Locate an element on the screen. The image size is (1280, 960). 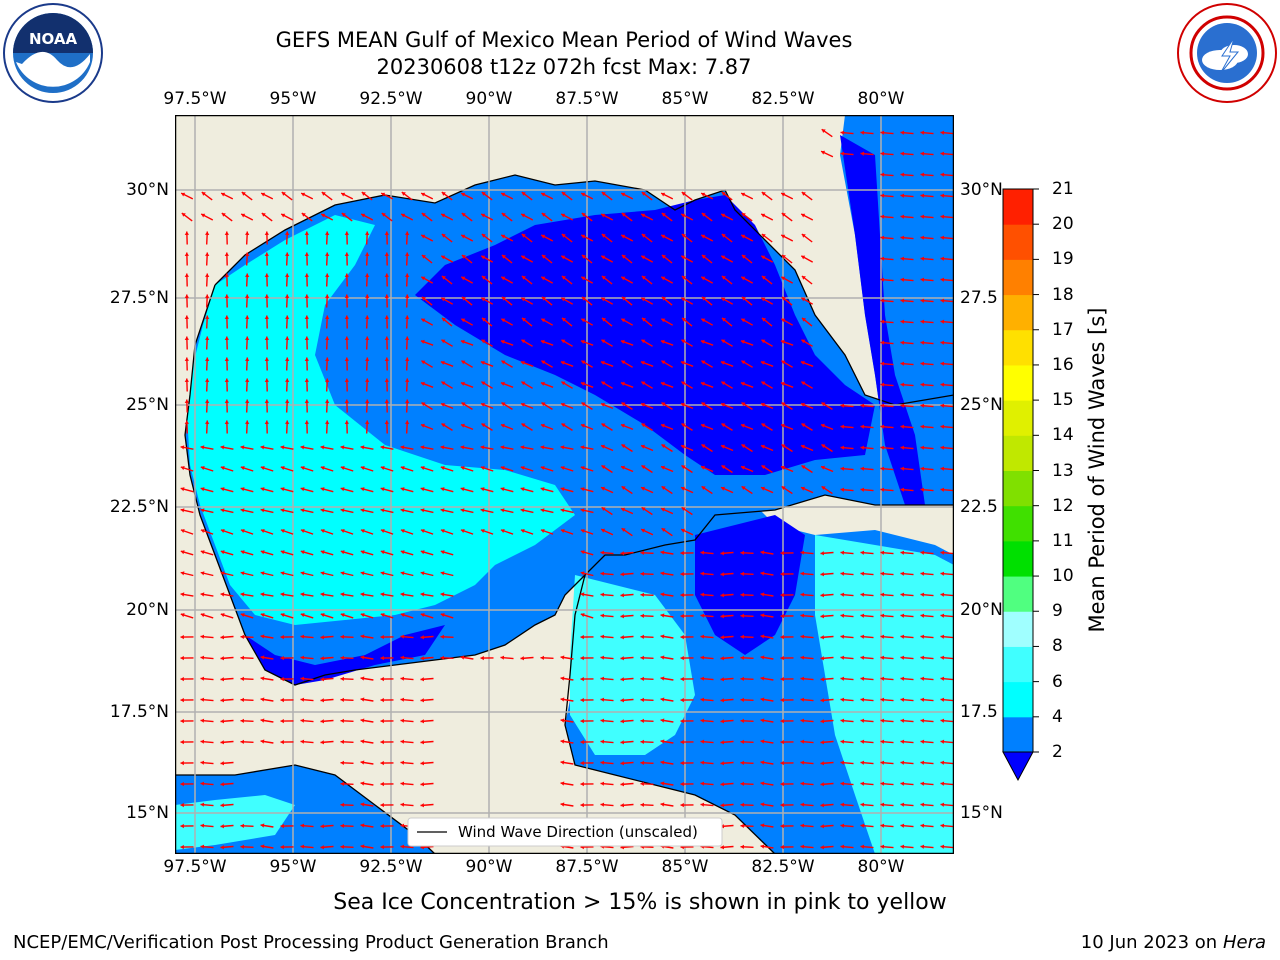
colorbar-label: 2 is located at coordinates (1057, 752).